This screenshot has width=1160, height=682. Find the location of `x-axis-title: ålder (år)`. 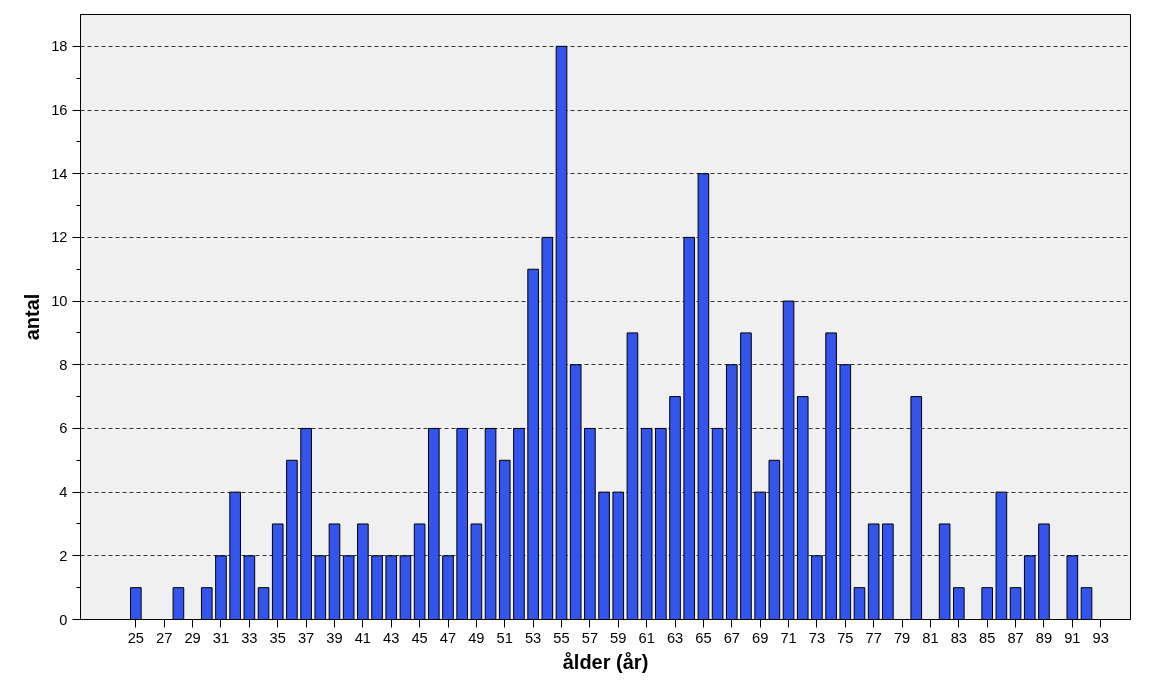

x-axis-title: ålder (år) is located at coordinates (605, 661).